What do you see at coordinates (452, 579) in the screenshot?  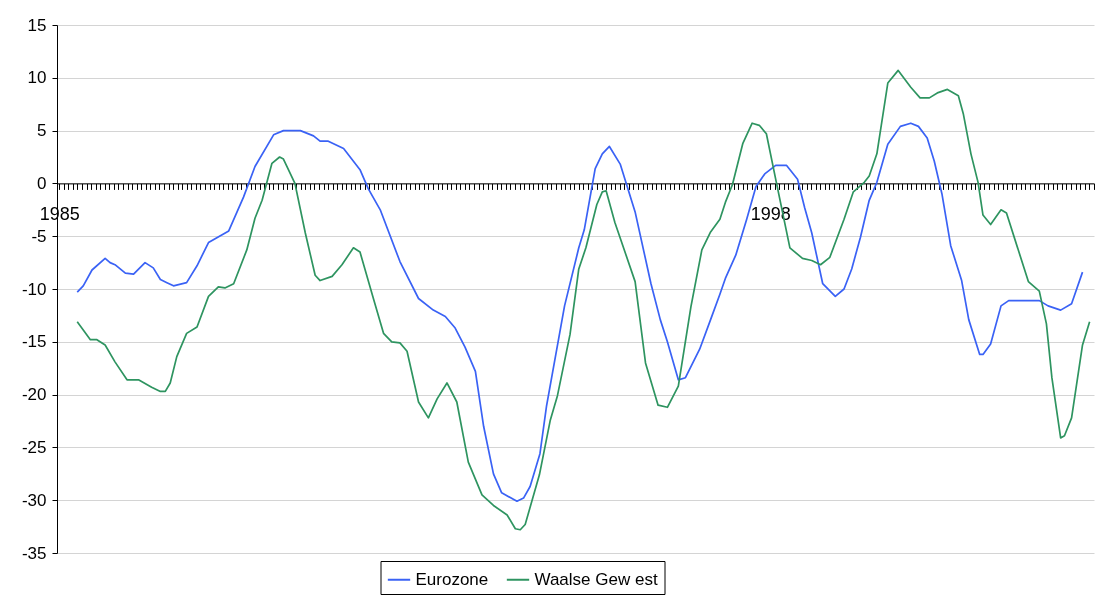 I see `legend-label: Eurozone` at bounding box center [452, 579].